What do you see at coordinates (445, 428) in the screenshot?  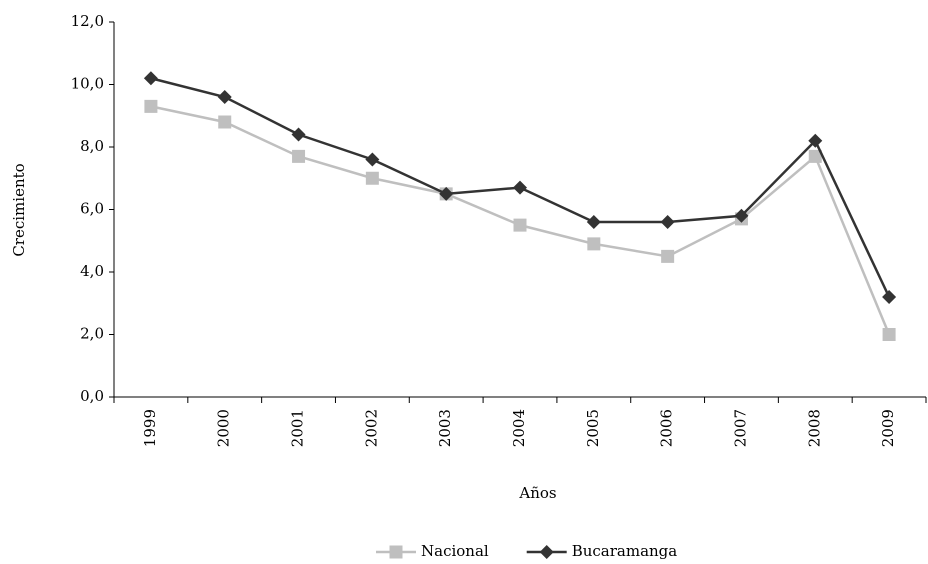 I see `x-tick-label: 2003` at bounding box center [445, 428].